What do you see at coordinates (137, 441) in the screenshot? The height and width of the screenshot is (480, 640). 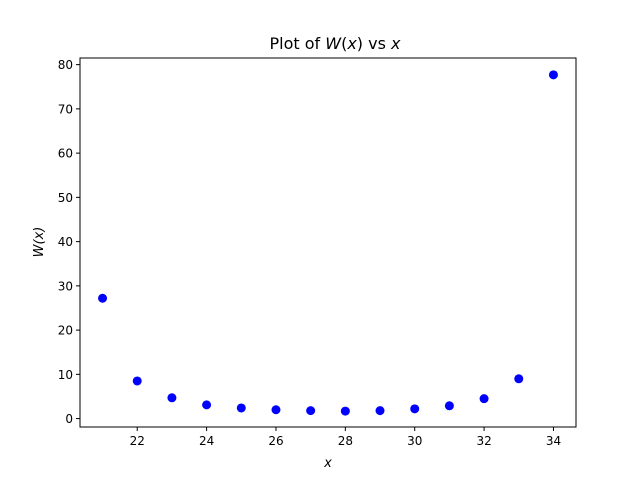 I see `x-tick-label: 22` at bounding box center [137, 441].